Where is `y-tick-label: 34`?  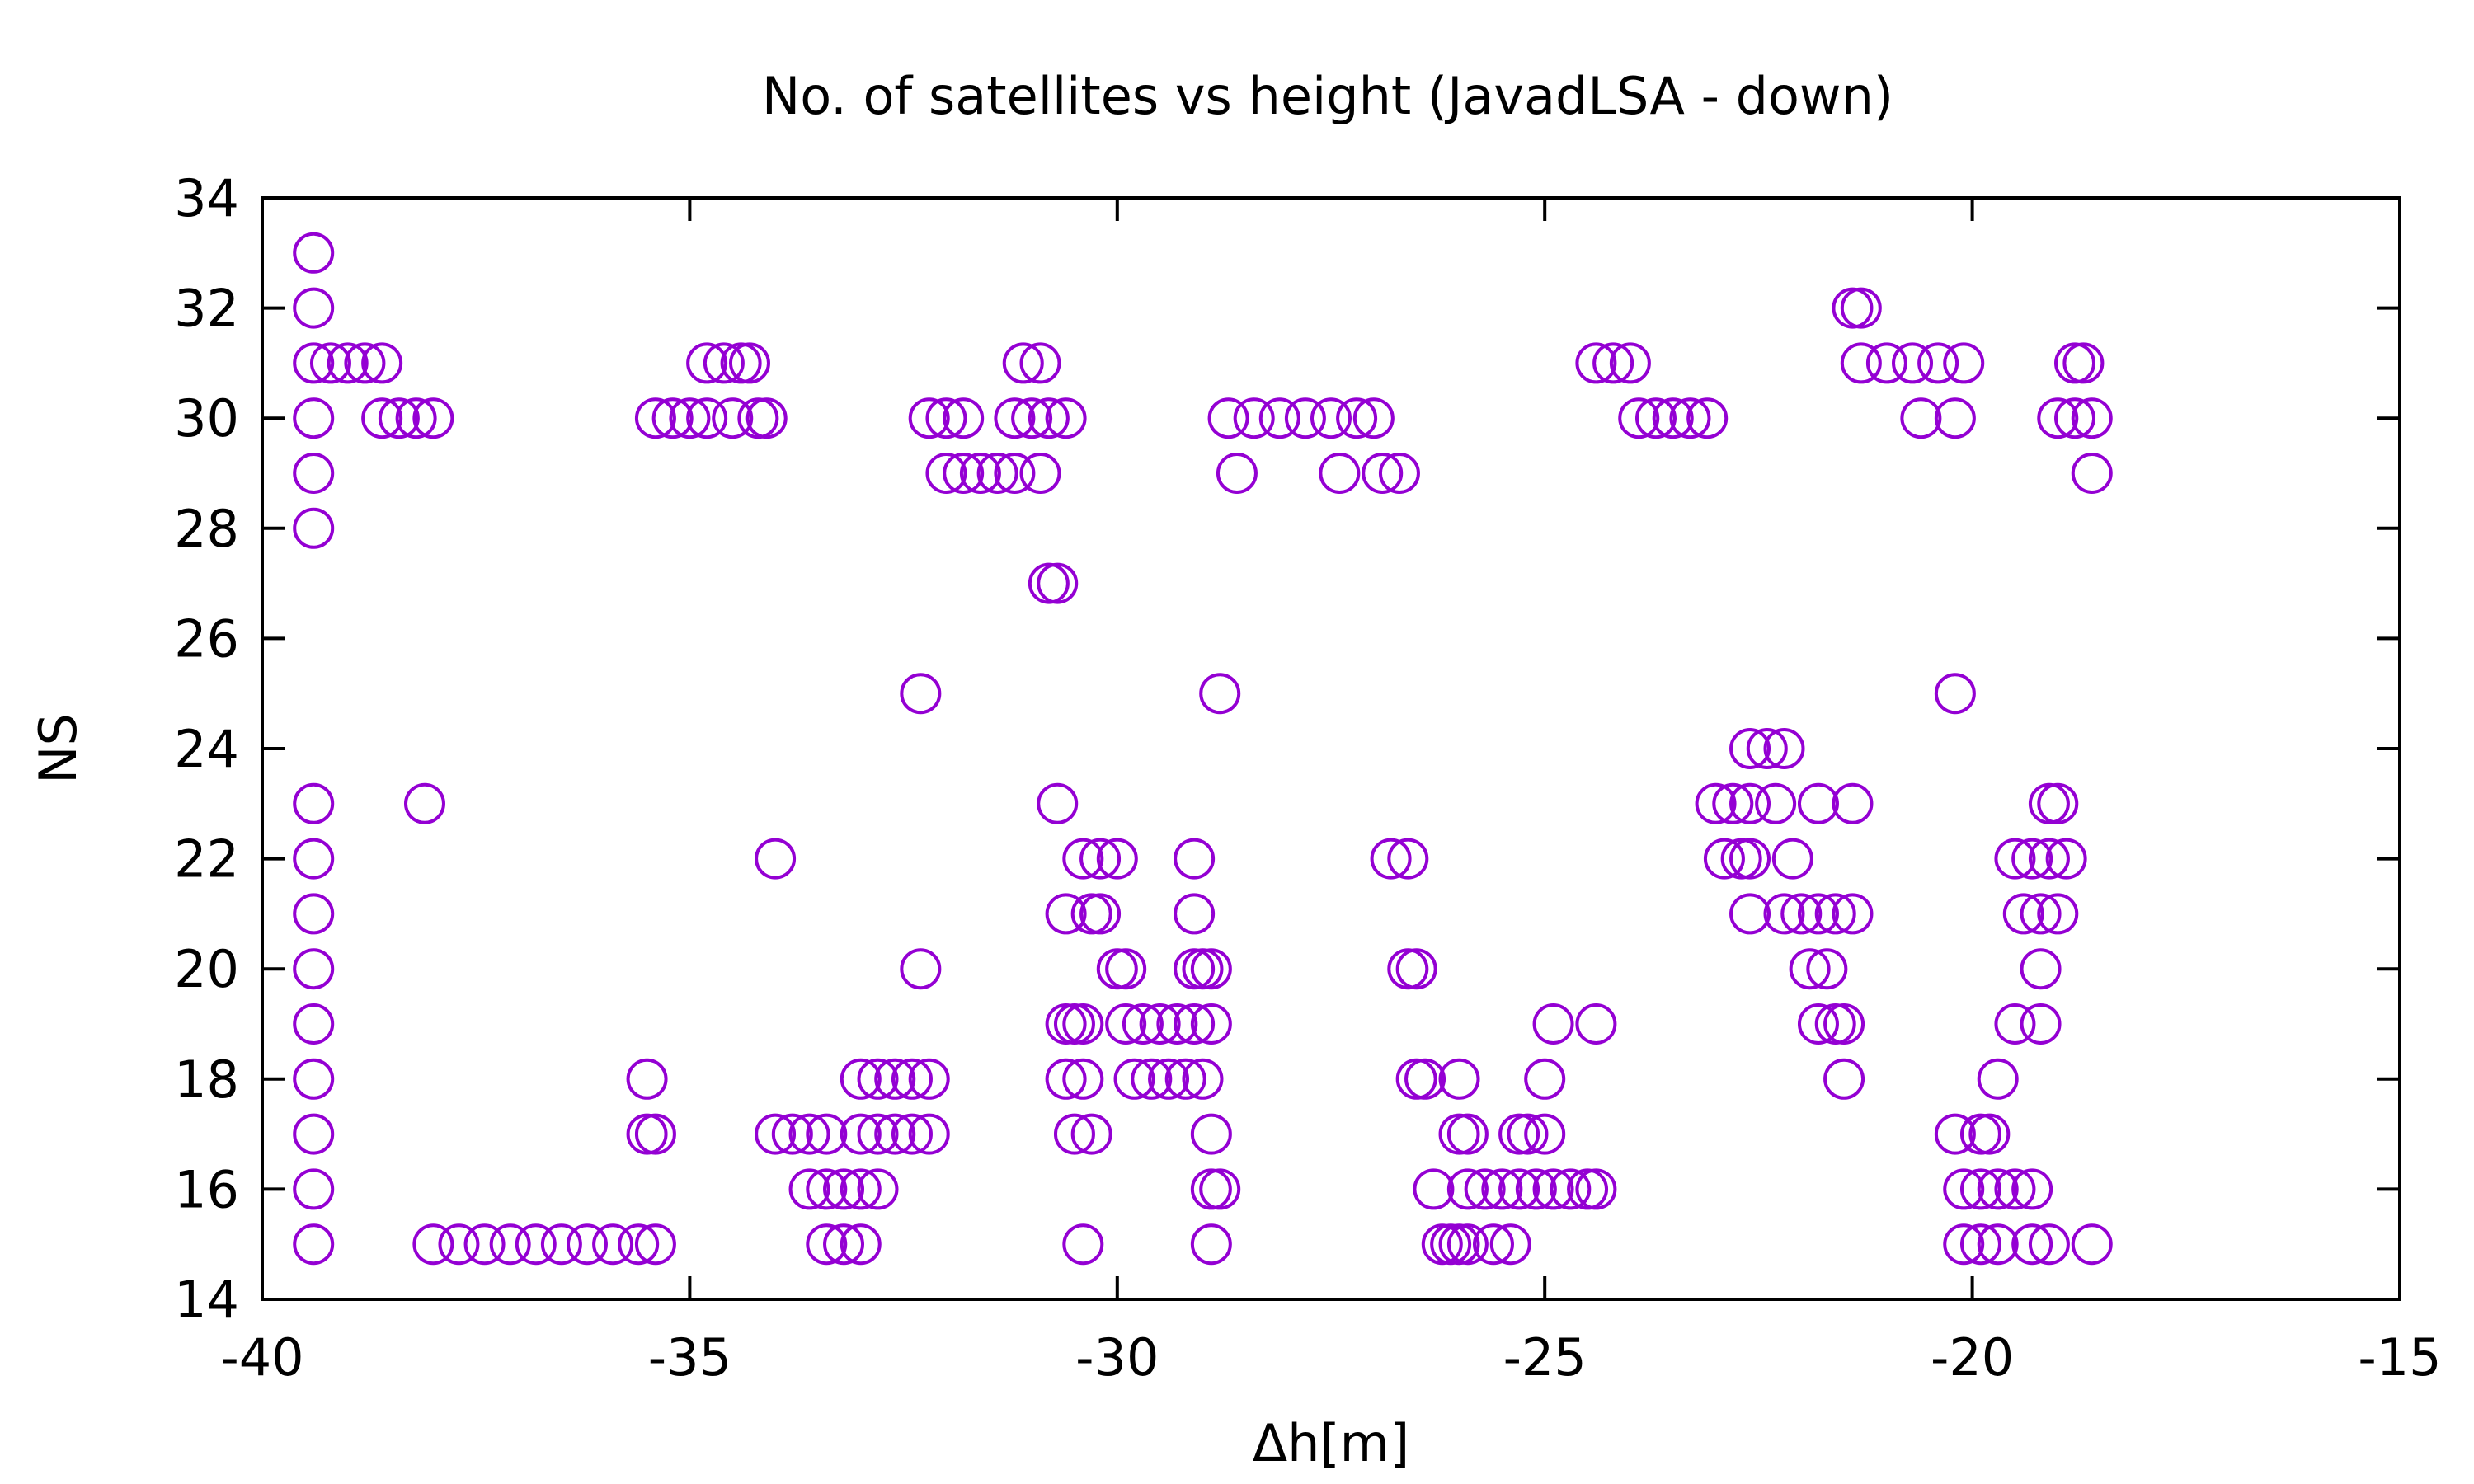 y-tick-label: 34 is located at coordinates (206, 198).